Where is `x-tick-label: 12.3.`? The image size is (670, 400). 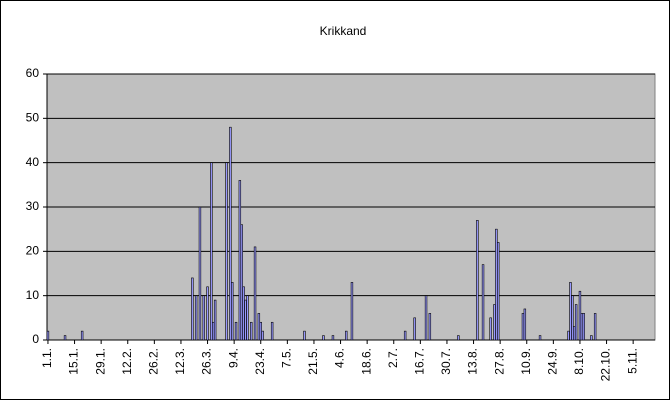
x-tick-label: 12.3. is located at coordinates (180, 361).